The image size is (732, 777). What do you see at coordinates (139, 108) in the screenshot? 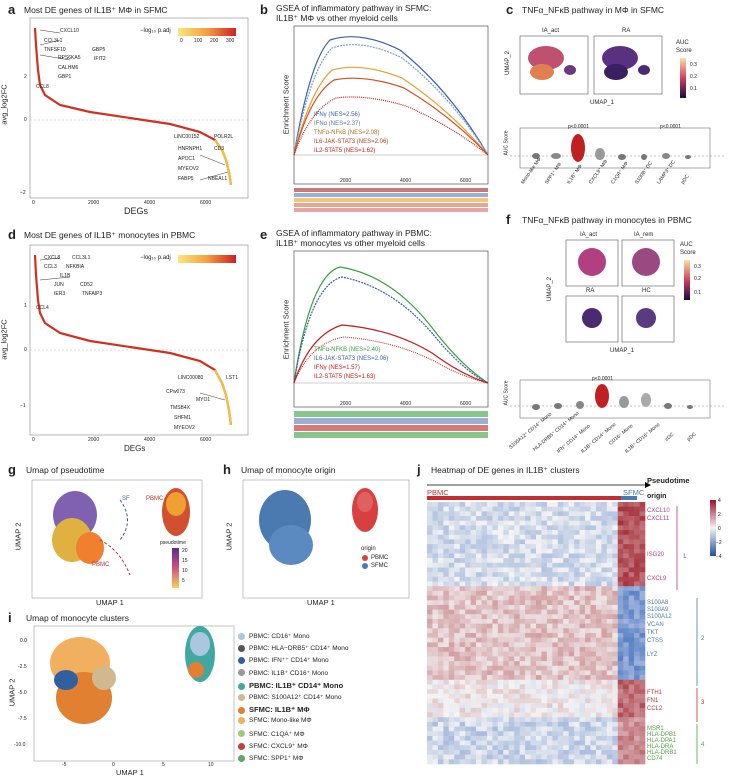
I see `panel-a-frame` at bounding box center [139, 108].